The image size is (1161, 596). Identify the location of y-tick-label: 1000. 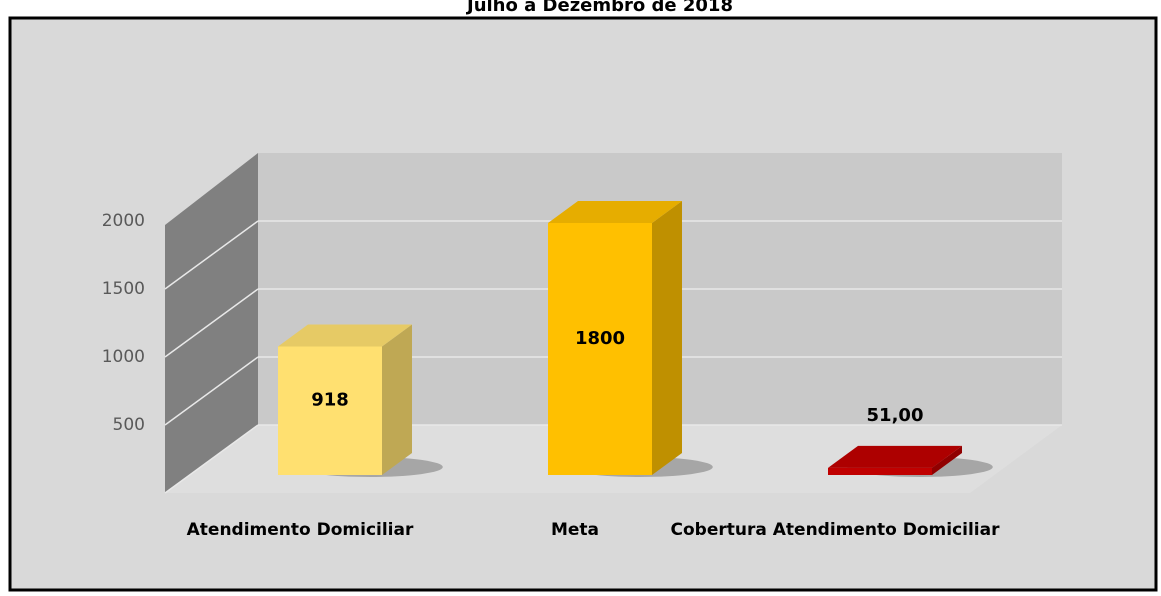
(123, 357).